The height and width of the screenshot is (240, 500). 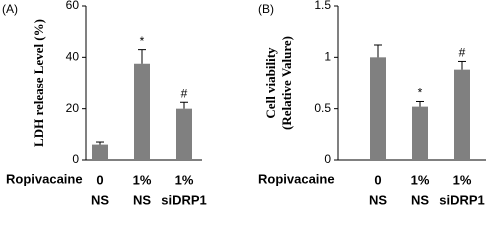 I want to click on y-tick-label: 1, so click(x=327, y=57).